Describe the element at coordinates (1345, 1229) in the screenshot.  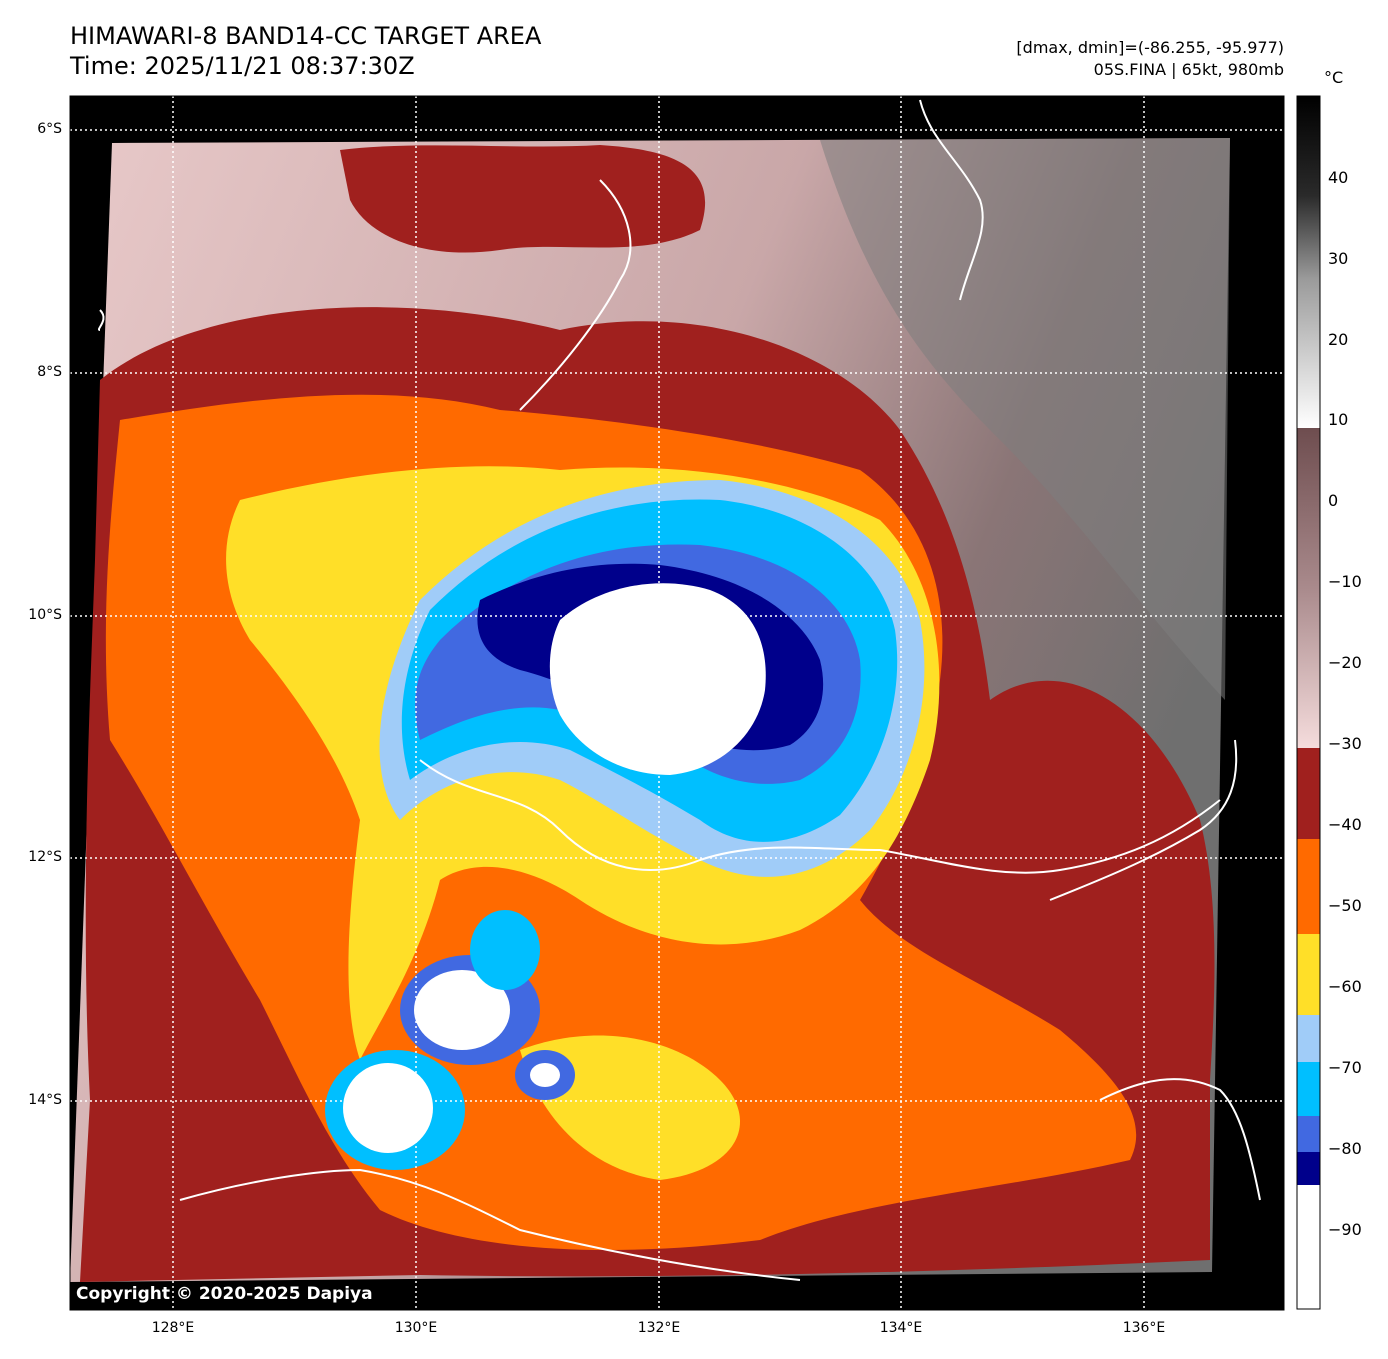
I see `colorbar-tick-label: −90` at that location.